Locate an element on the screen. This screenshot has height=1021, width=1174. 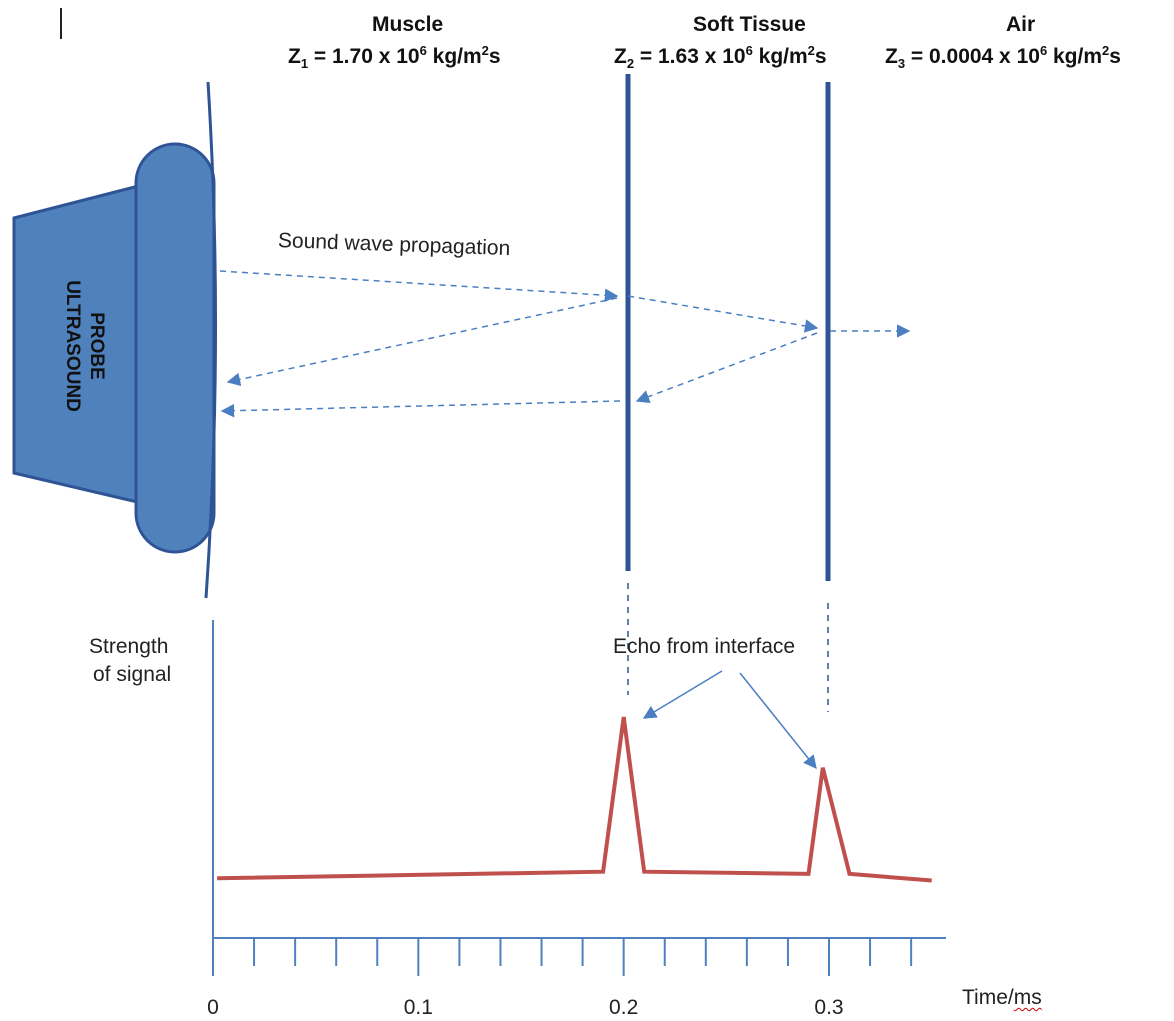
y-axis-label-line2: of signal is located at coordinates (132, 674).